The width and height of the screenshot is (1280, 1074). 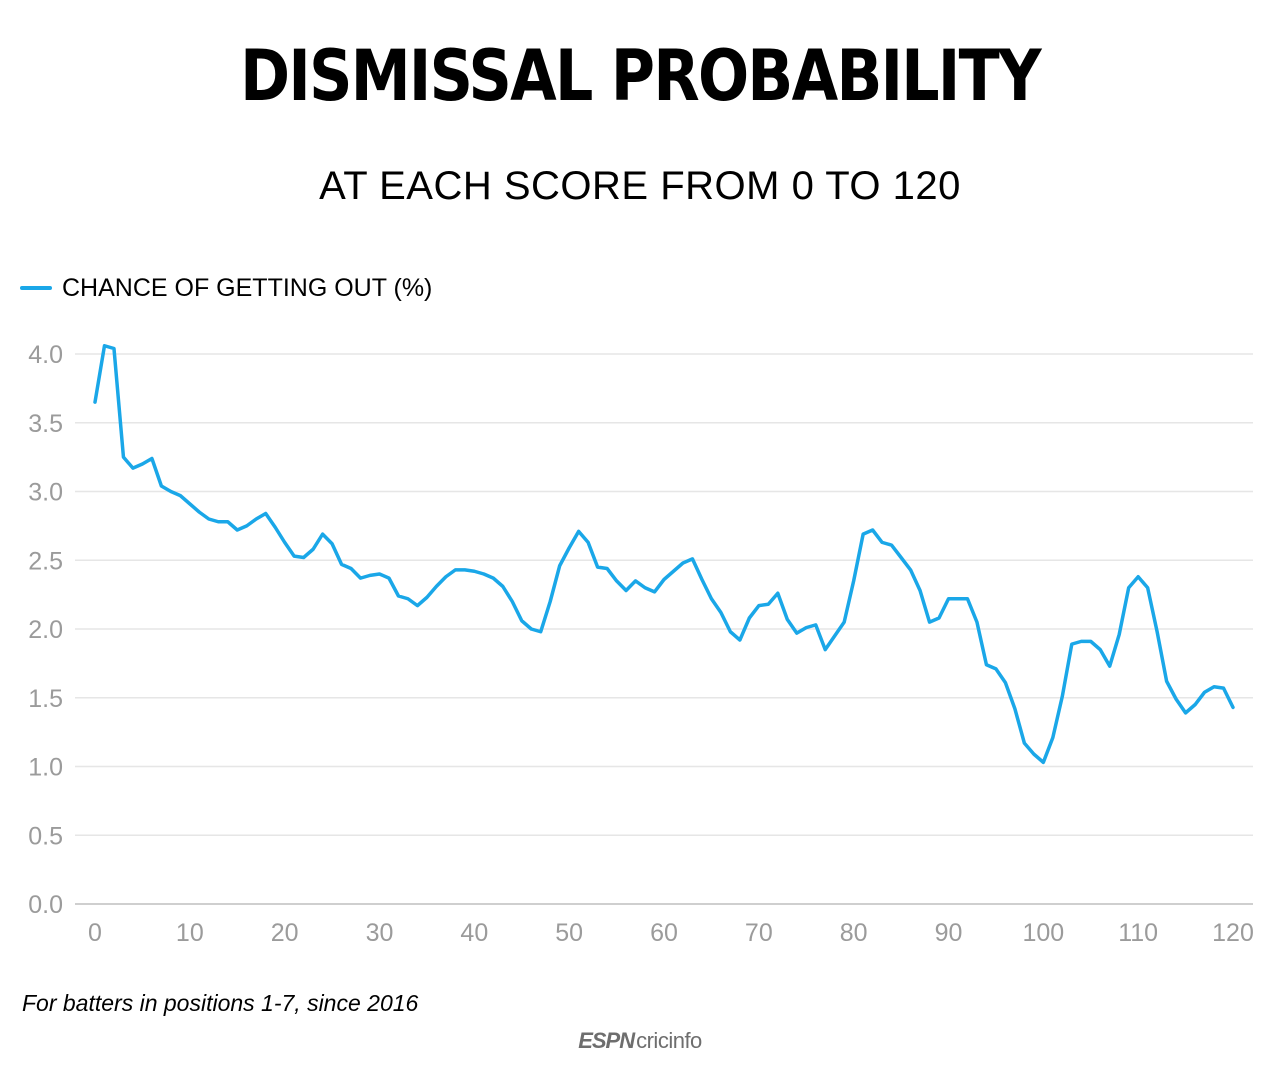 What do you see at coordinates (640, 186) in the screenshot?
I see `chart-subtitle: AT EACH SCORE FROM 0 TO 120` at bounding box center [640, 186].